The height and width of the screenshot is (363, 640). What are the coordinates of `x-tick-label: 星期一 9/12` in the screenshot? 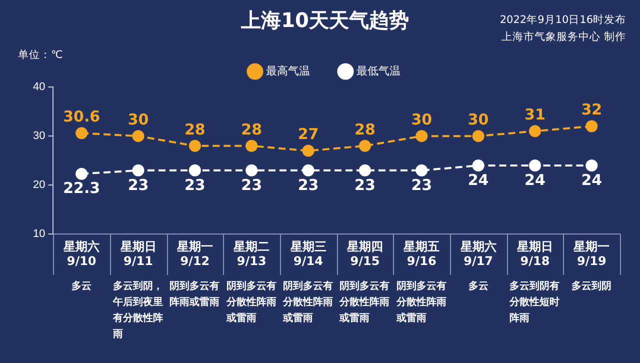 It's located at (194, 254).